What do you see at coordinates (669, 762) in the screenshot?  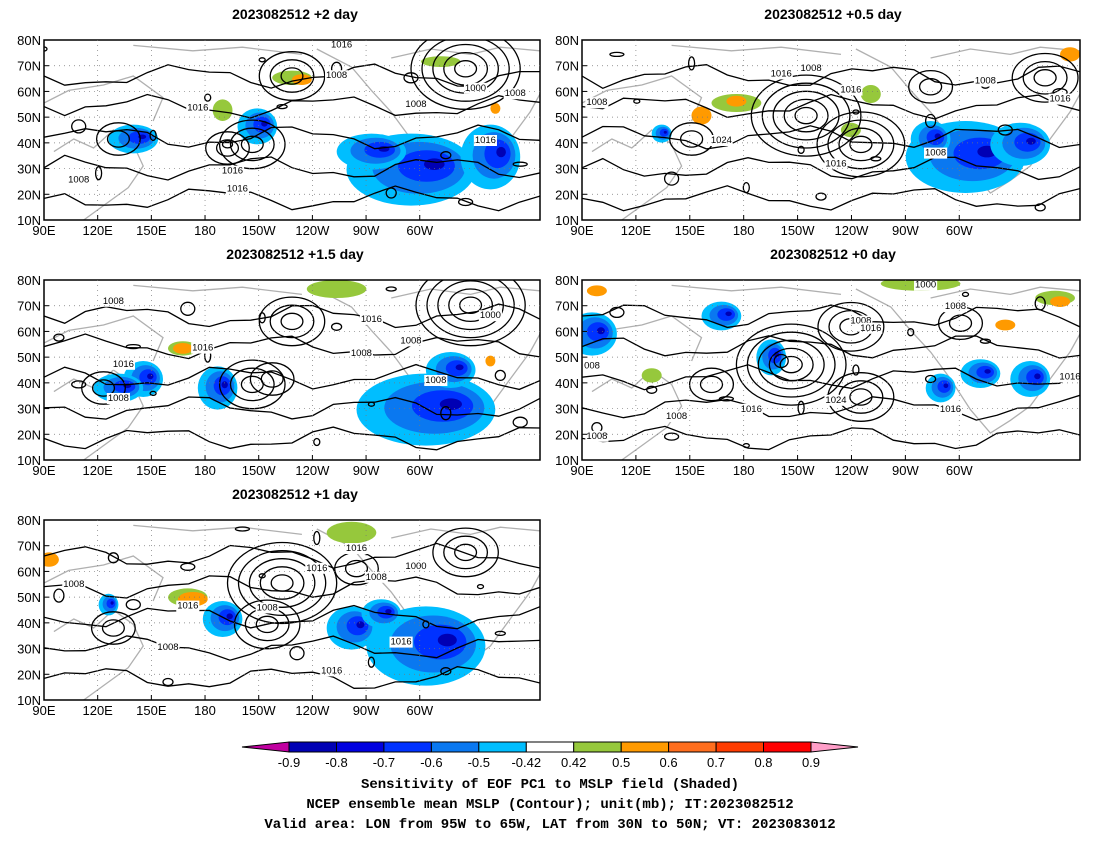 I see `colorbar-tick-label: 0.6` at bounding box center [669, 762].